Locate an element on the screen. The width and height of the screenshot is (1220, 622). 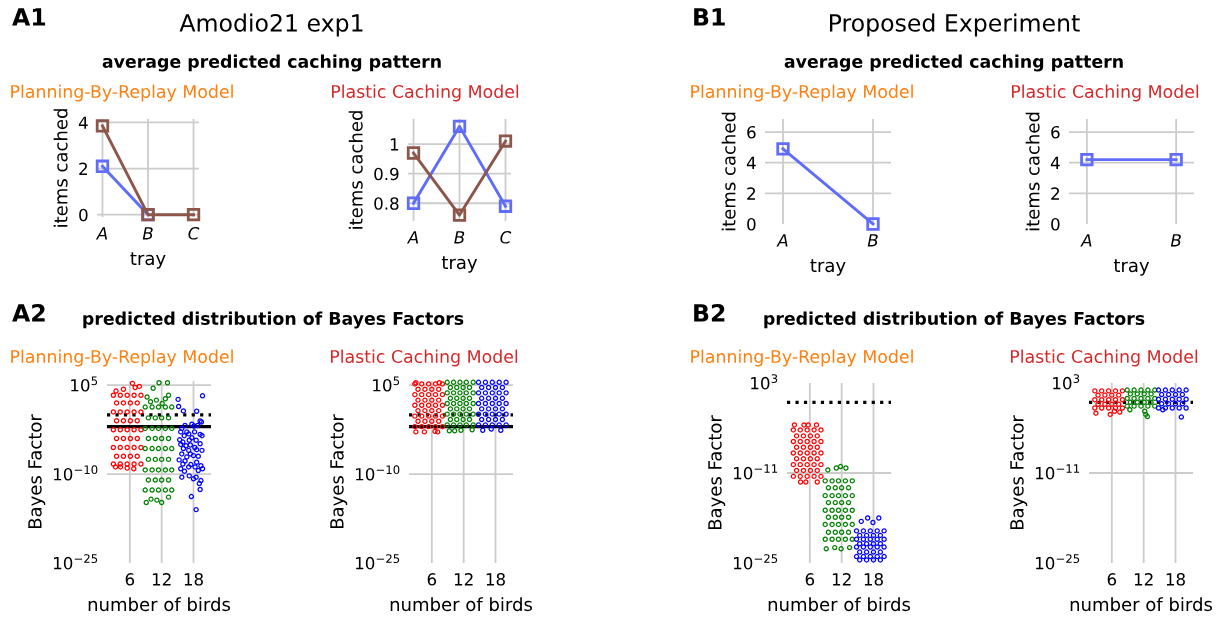
text: A1 is located at coordinates (29, 17).